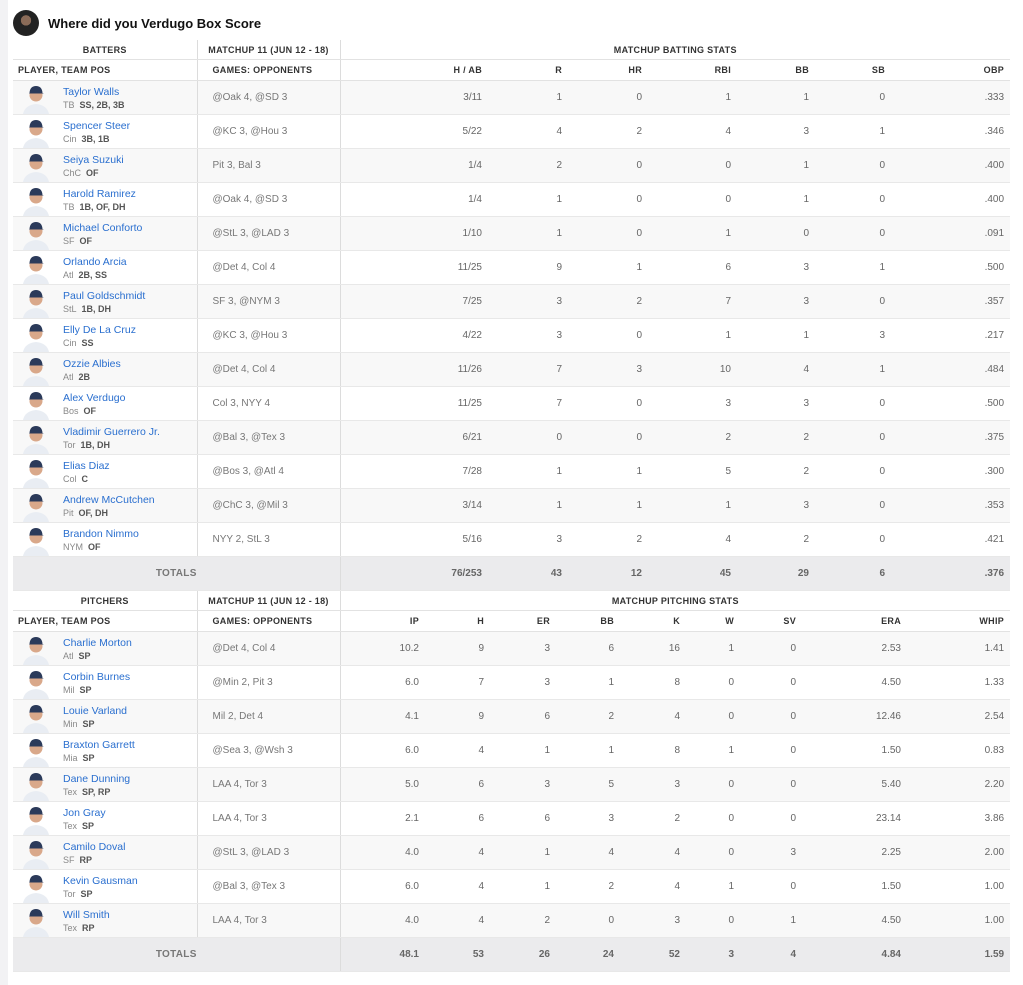 The image size is (1023, 985). Describe the element at coordinates (523, 621) in the screenshot. I see `stat-column-header: ER` at that location.